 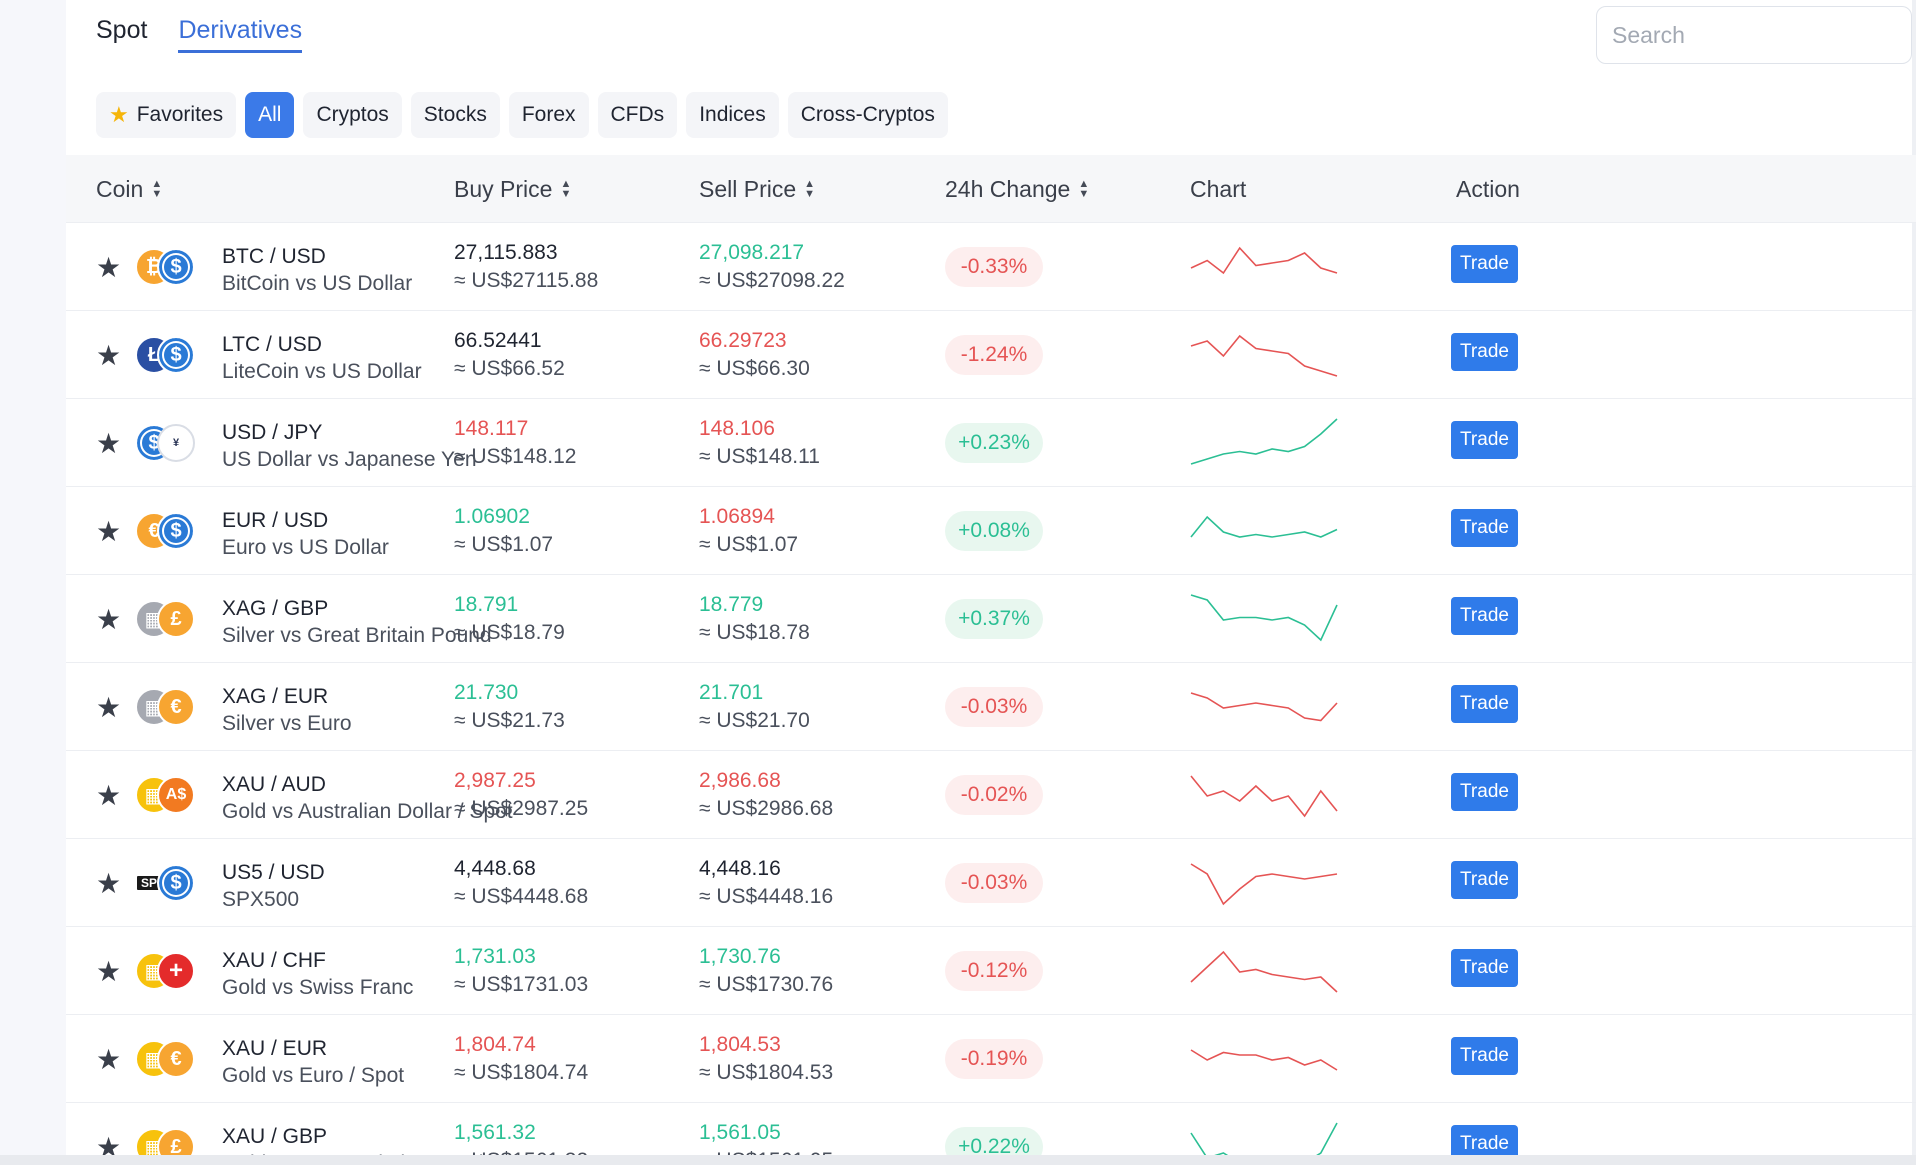 What do you see at coordinates (455, 115) in the screenshot?
I see `filter-stocks: Stocks` at bounding box center [455, 115].